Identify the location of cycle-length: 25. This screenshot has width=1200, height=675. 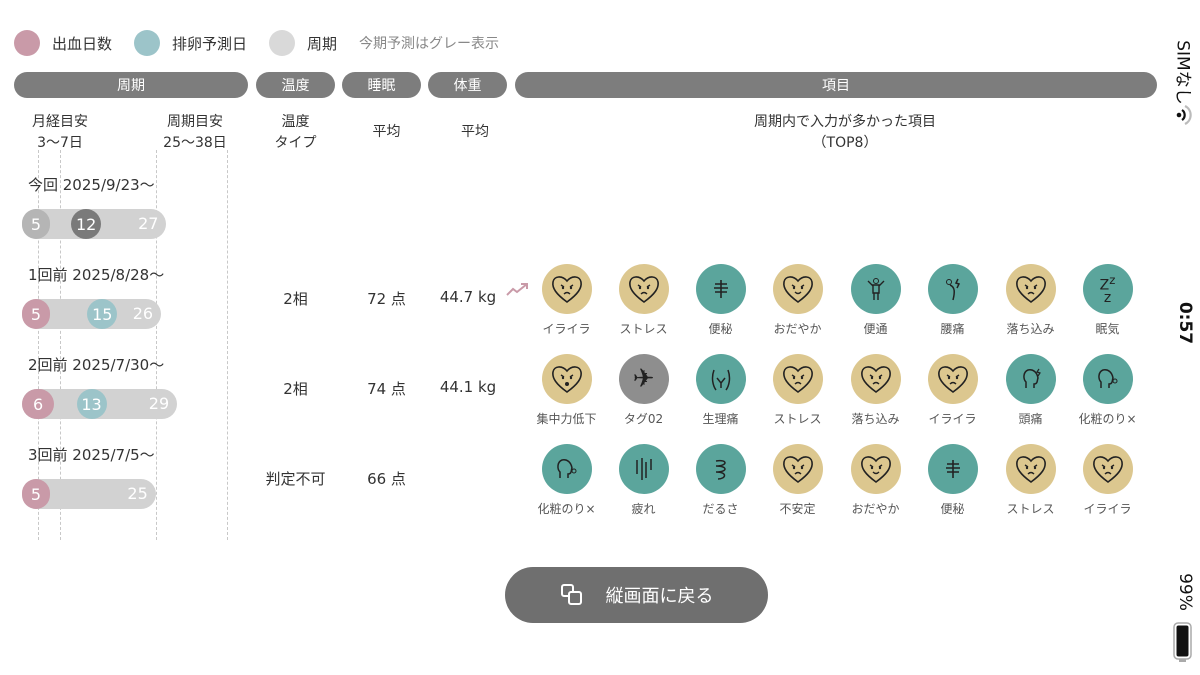
(137, 493).